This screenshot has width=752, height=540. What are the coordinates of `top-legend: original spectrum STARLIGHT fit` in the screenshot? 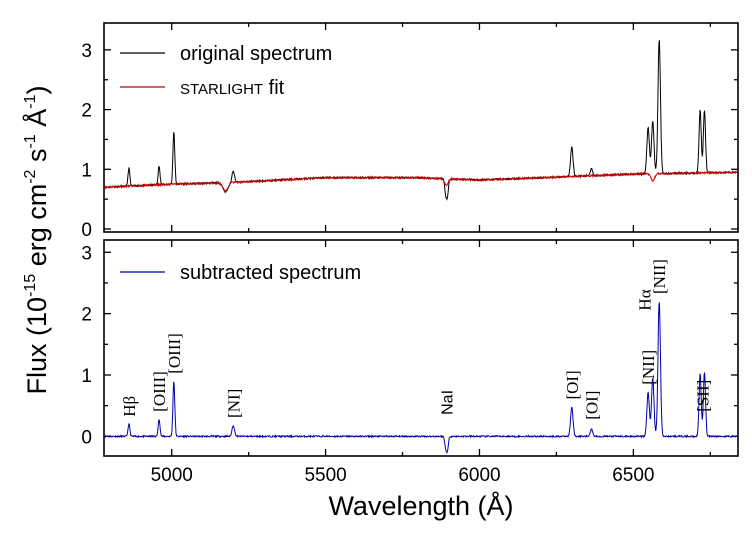 It's located at (226, 71).